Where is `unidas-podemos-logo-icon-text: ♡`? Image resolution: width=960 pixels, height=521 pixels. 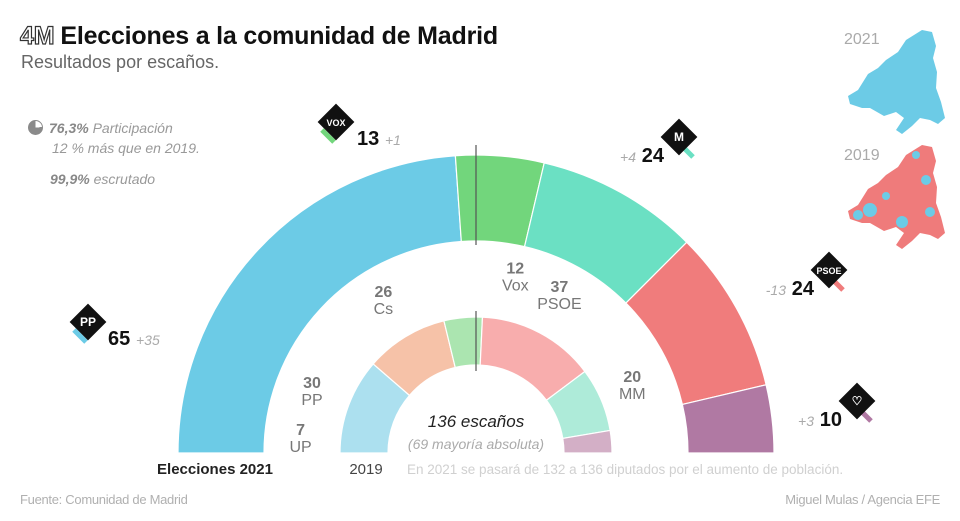
unidas-podemos-logo-icon-text: ♡ is located at coordinates (857, 401).